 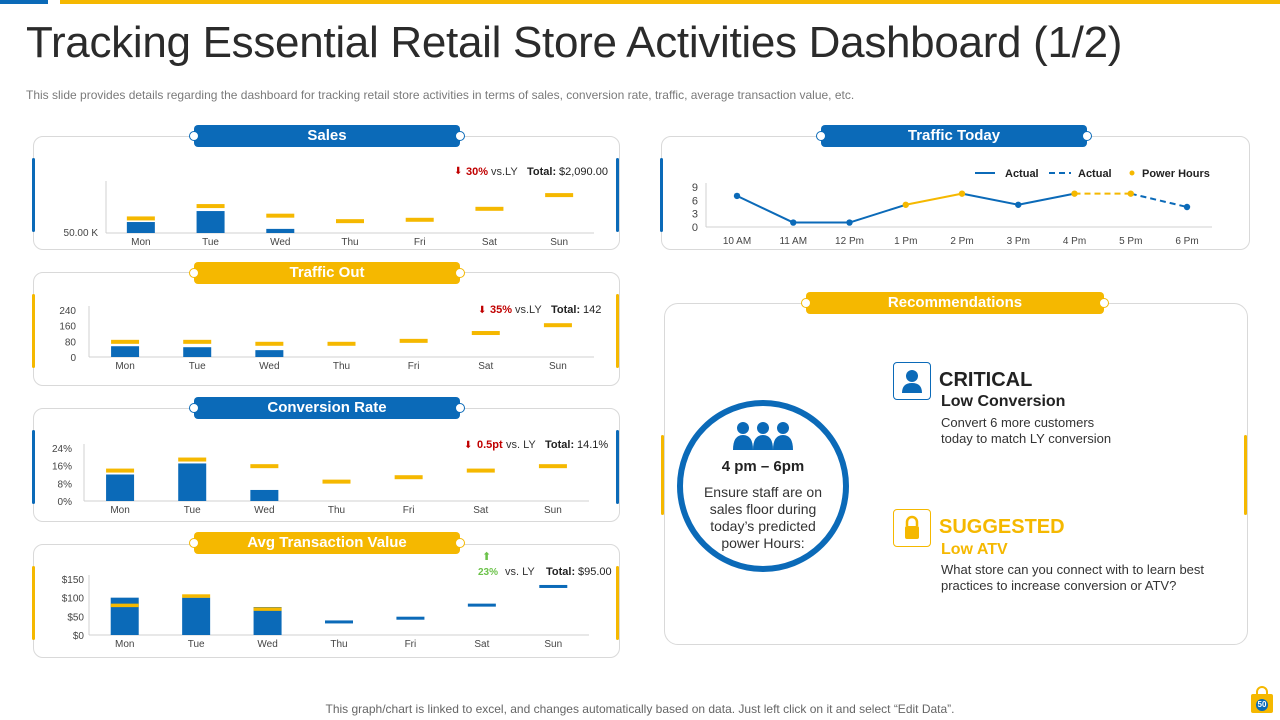 What do you see at coordinates (661, 195) in the screenshot?
I see `traffic-today-accent-left` at bounding box center [661, 195].